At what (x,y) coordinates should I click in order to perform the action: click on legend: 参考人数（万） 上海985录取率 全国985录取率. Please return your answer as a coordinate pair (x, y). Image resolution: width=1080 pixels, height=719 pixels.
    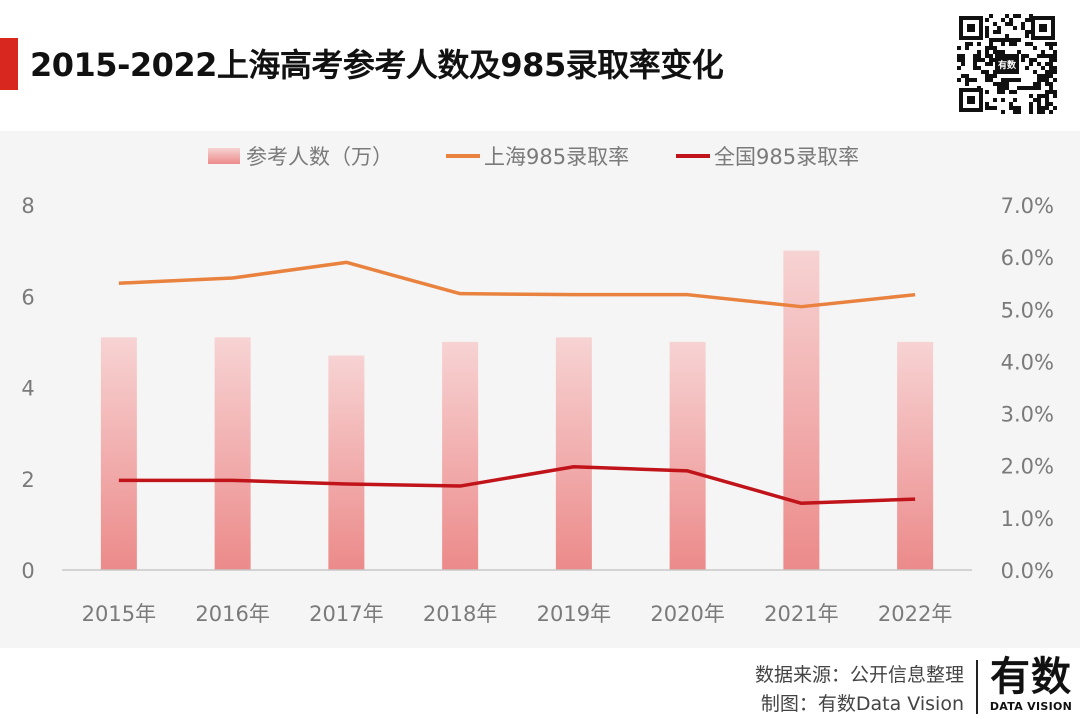
    Looking at the image, I should click on (533, 157).